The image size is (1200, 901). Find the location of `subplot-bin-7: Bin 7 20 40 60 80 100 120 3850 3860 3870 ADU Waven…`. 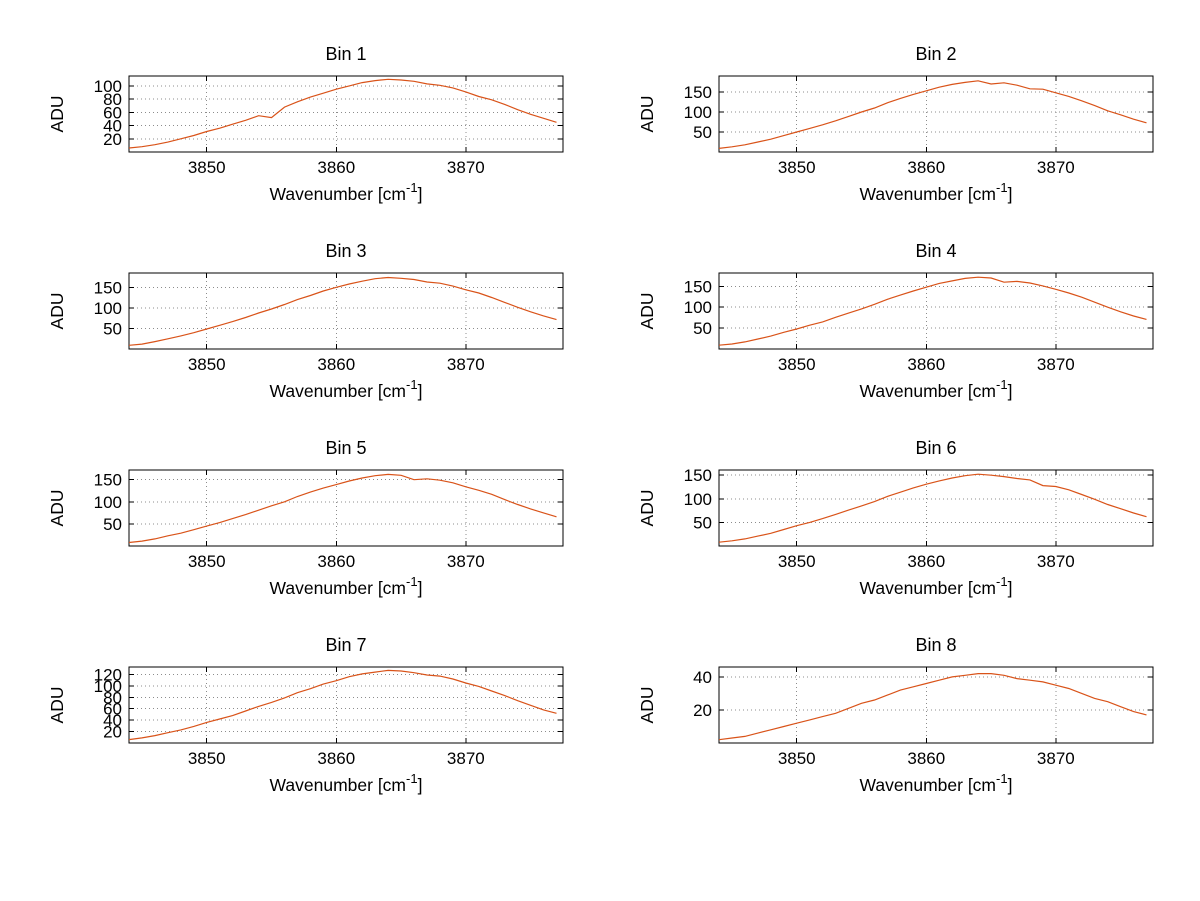

subplot-bin-7: Bin 7 20 40 60 80 100 120 3850 3860 3870 ADU Waven… is located at coordinates (305, 717).